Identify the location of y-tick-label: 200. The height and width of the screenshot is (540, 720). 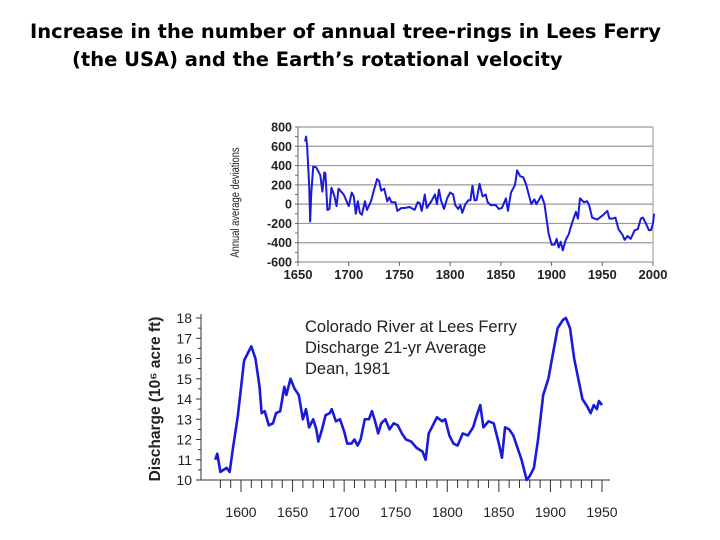
(281, 185).